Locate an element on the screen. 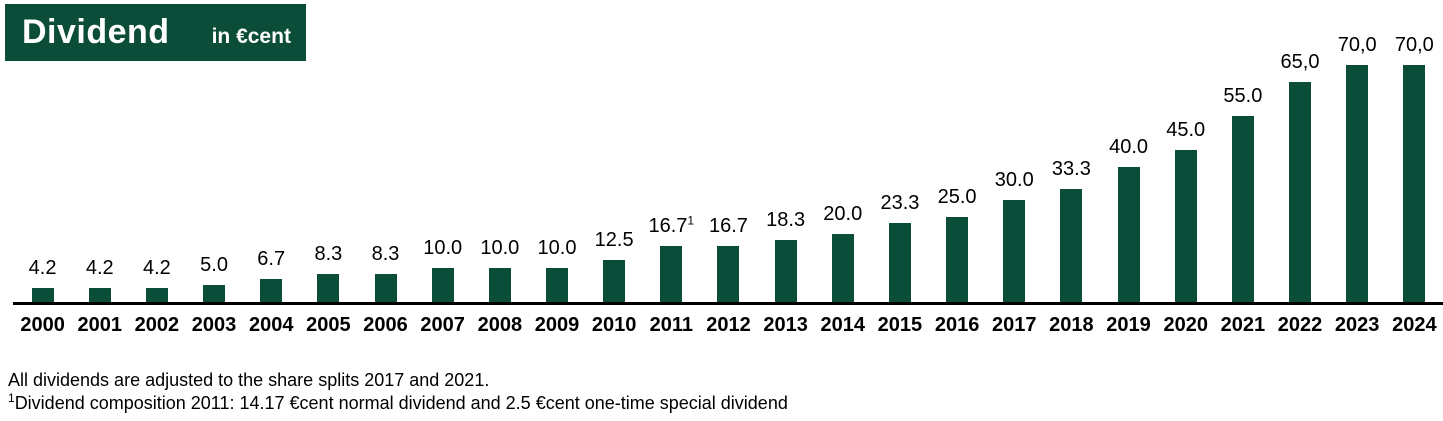 The width and height of the screenshot is (1443, 421). bar-cell-2002: 4.2 is located at coordinates (156, 280).